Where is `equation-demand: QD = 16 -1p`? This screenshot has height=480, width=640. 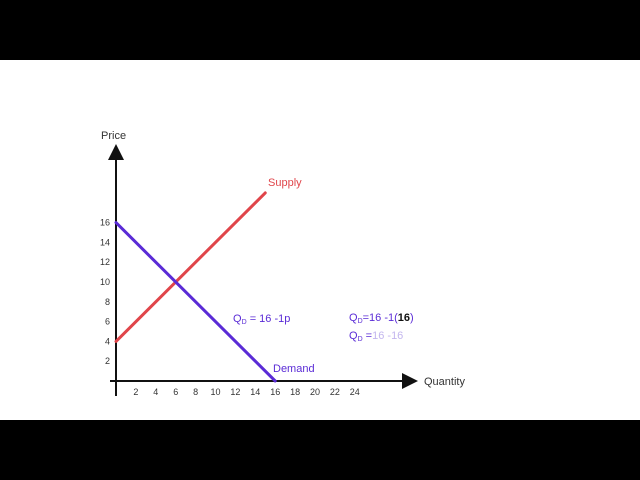 equation-demand: QD = 16 -1p is located at coordinates (261, 319).